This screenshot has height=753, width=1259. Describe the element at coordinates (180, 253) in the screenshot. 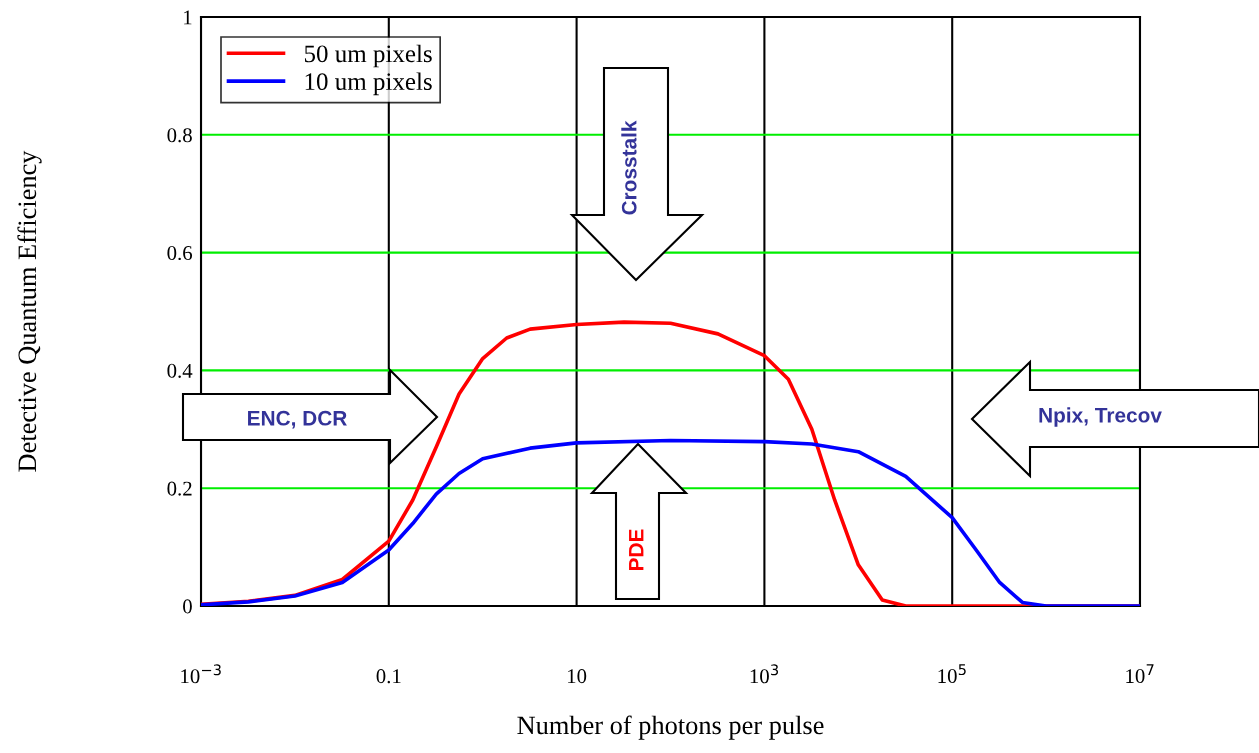

I see `y-tick-label: 0.6` at that location.